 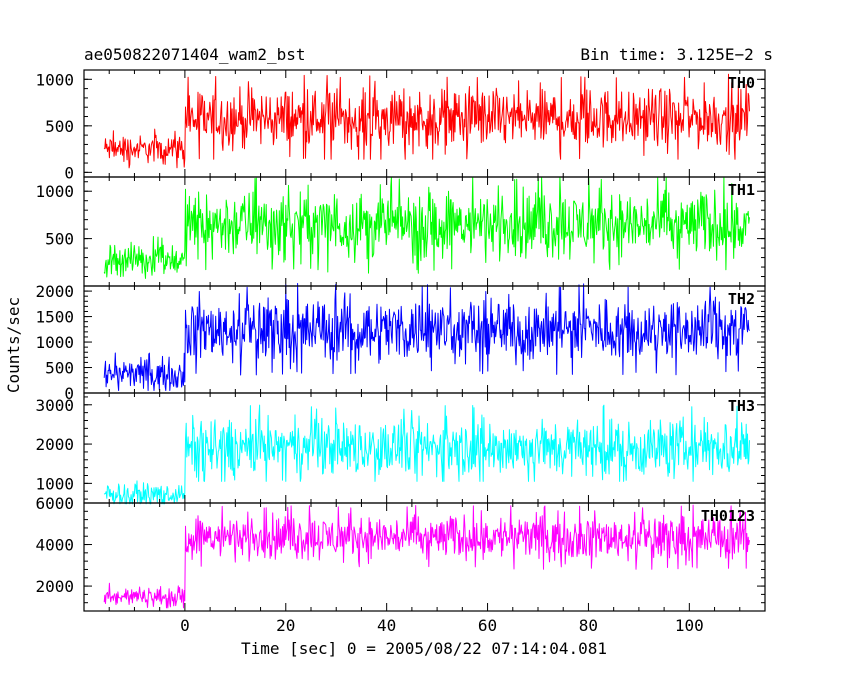 I want to click on panel-th0: 0 500 1000 TH0, so click(x=400, y=125).